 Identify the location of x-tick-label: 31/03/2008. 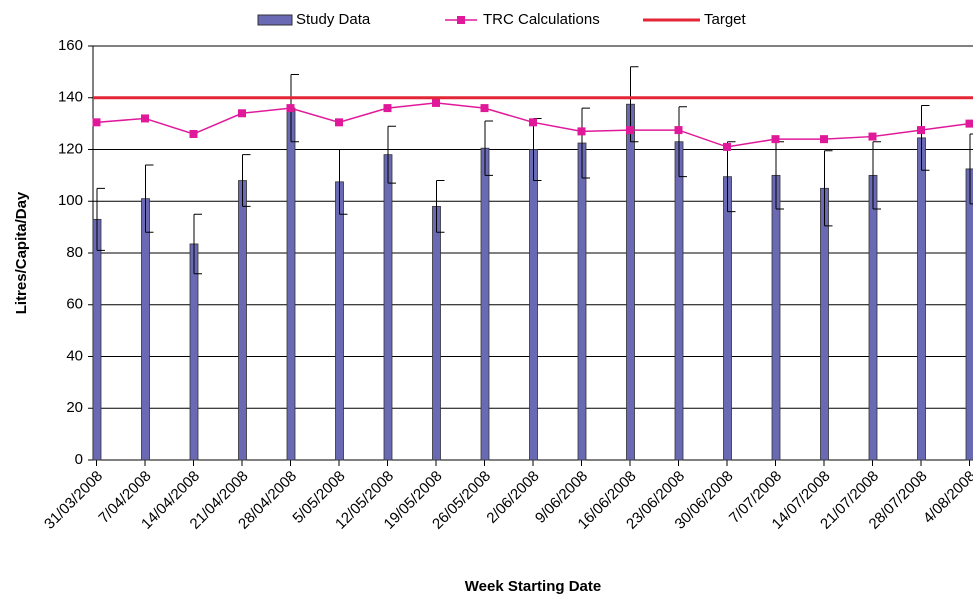
(73, 500).